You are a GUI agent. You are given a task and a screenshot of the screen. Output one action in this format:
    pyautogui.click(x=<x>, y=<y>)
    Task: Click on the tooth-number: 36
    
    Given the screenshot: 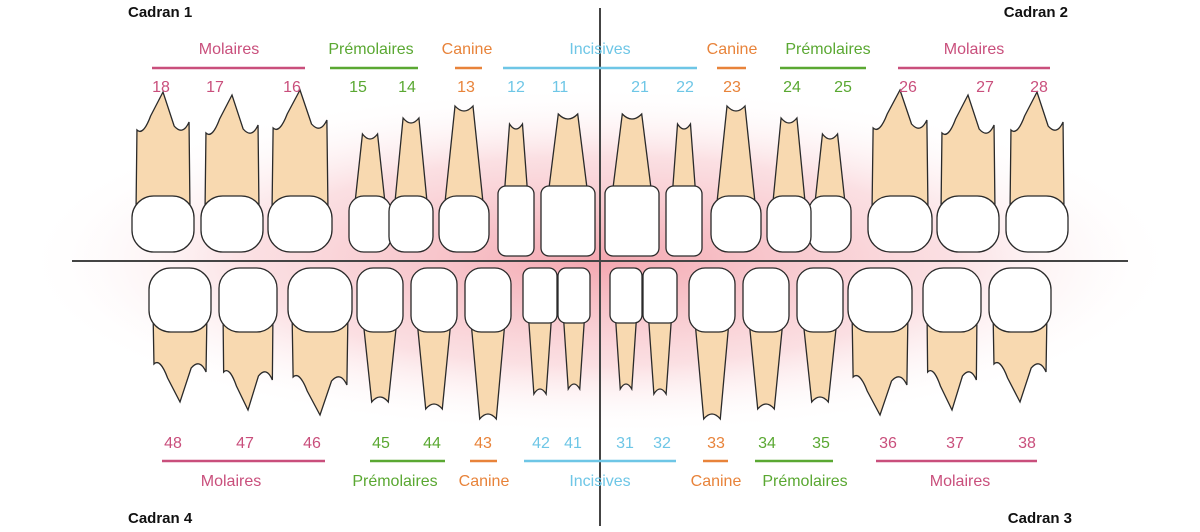 What is the action you would take?
    pyautogui.click(x=888, y=443)
    